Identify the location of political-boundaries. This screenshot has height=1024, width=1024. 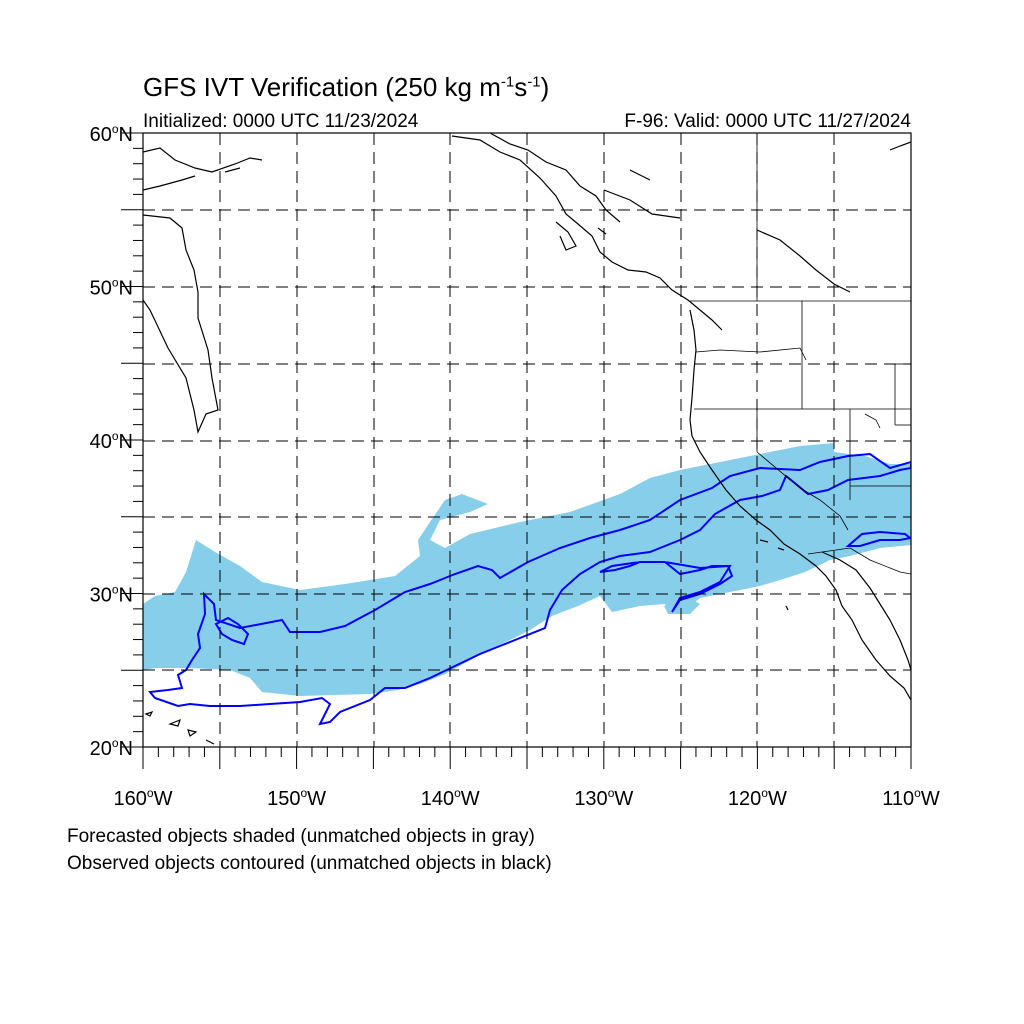
(800, 354).